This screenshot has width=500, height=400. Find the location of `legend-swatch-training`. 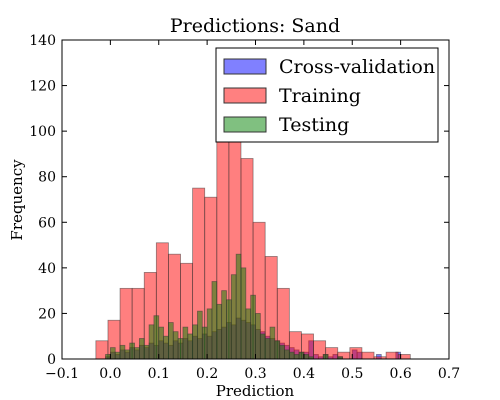

legend-swatch-training is located at coordinates (245, 95).